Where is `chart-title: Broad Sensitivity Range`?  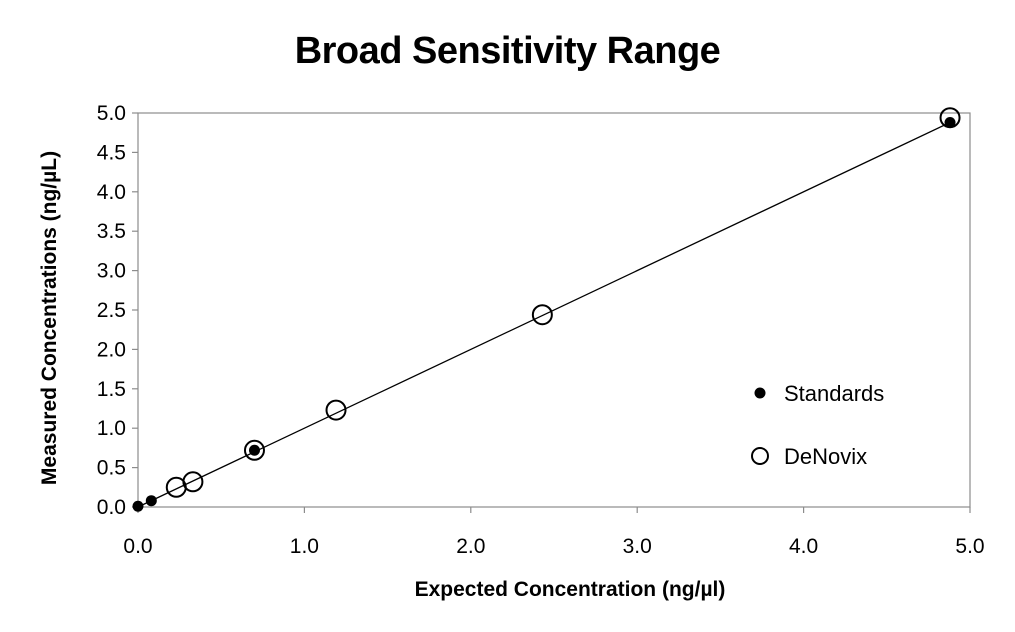 chart-title: Broad Sensitivity Range is located at coordinates (507, 51).